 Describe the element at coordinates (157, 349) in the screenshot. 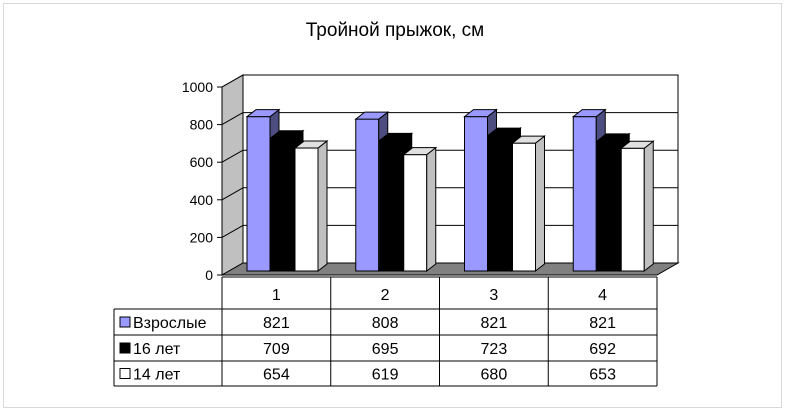

I see `legend-label: 16 лет` at that location.